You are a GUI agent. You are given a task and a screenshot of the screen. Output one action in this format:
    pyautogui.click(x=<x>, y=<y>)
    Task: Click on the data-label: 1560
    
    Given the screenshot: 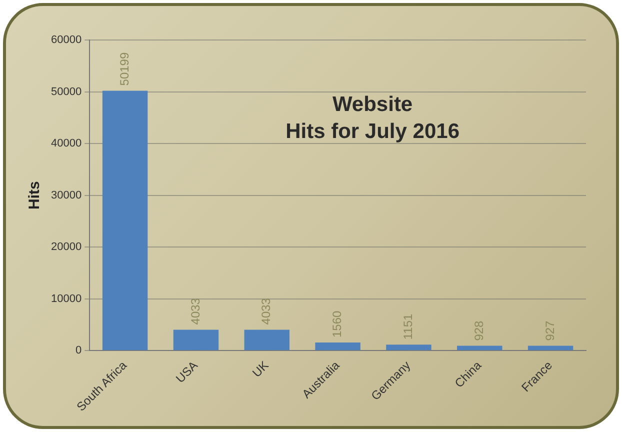 What is the action you would take?
    pyautogui.click(x=337, y=324)
    